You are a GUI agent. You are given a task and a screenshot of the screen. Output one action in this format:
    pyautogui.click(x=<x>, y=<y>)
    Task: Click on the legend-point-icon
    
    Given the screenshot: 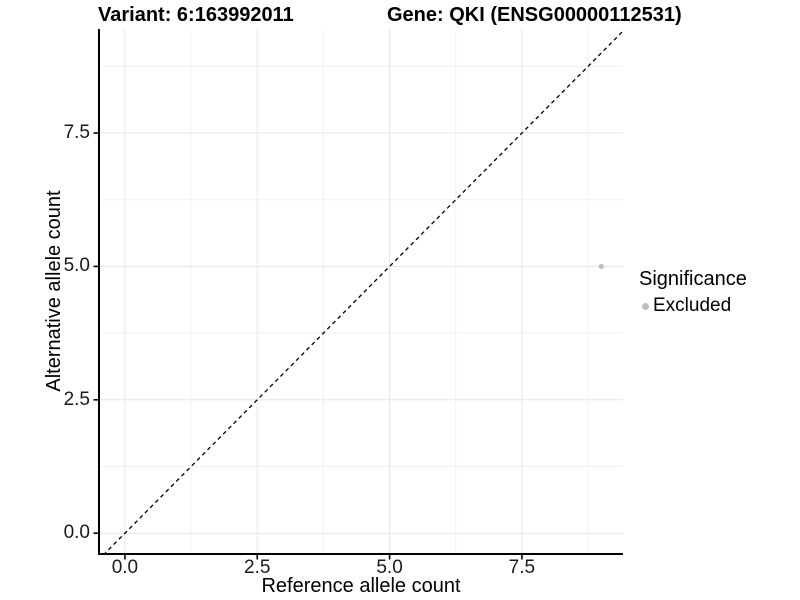 What is the action you would take?
    pyautogui.click(x=645, y=306)
    